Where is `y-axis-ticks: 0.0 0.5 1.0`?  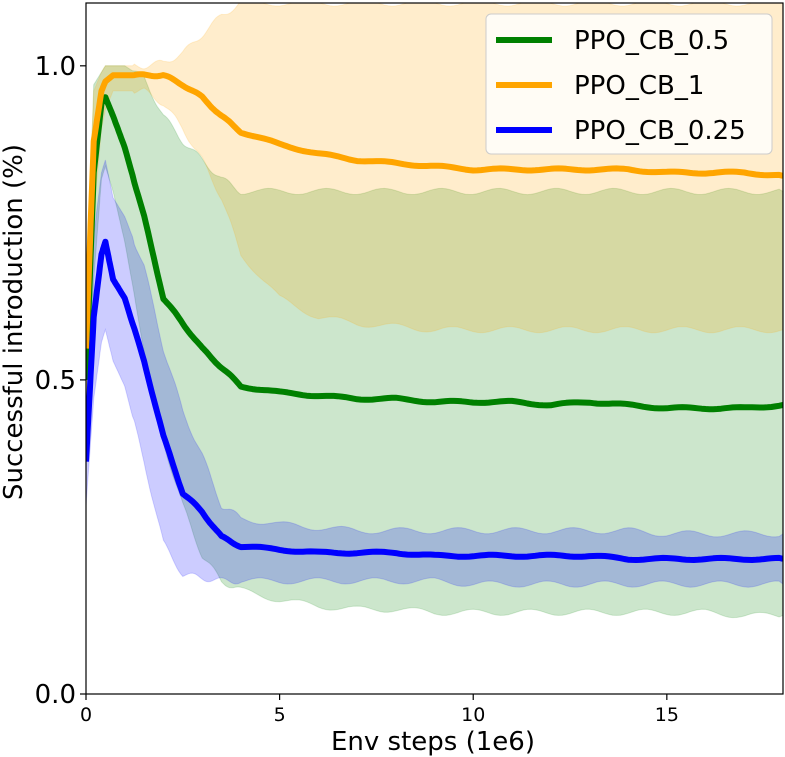 y-axis-ticks: 0.0 0.5 1.0 is located at coordinates (60, 381).